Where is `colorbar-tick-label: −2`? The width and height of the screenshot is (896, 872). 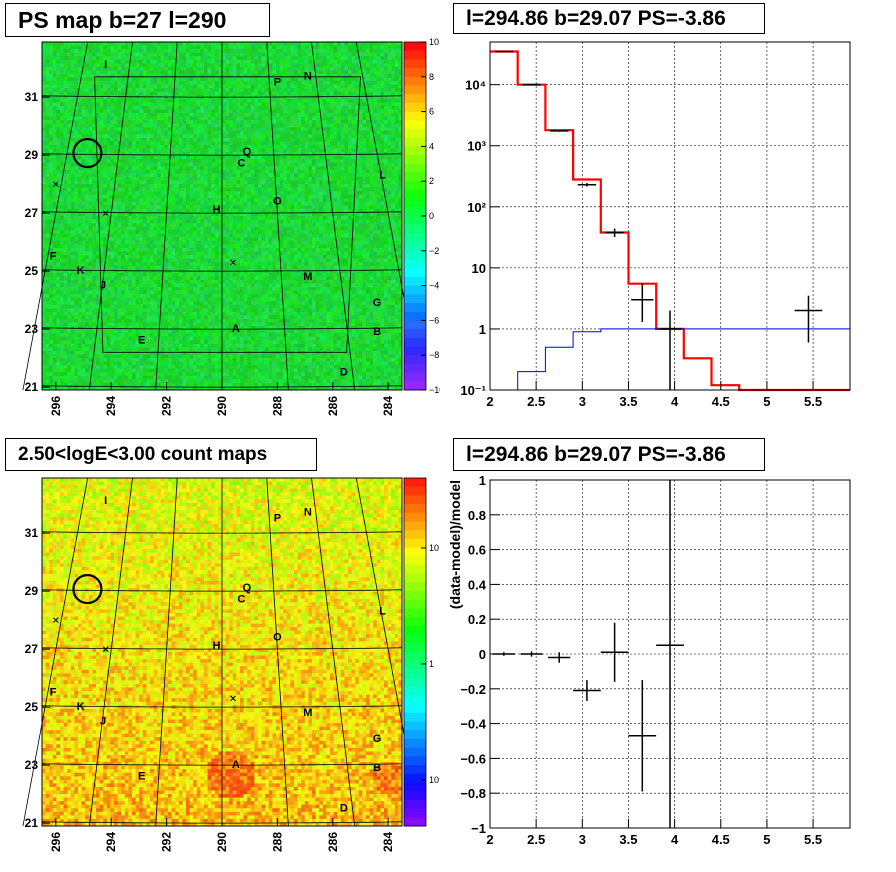 colorbar-tick-label: −2 is located at coordinates (434, 251).